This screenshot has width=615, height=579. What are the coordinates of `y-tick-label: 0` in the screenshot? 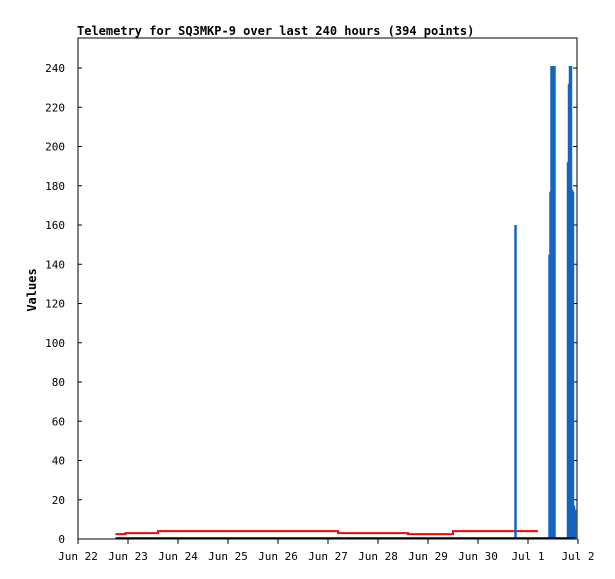 It's located at (61, 539).